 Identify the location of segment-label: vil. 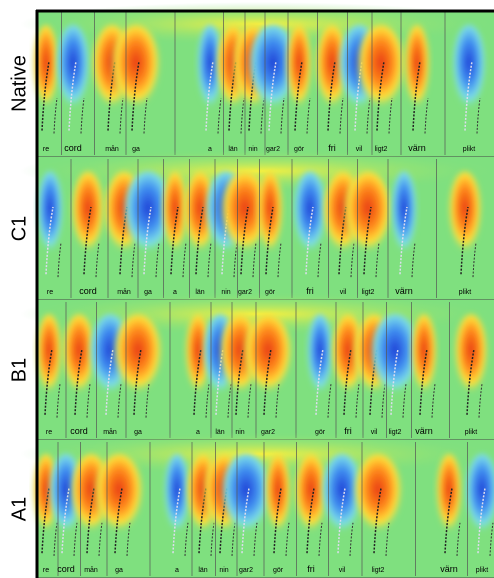
(374, 432).